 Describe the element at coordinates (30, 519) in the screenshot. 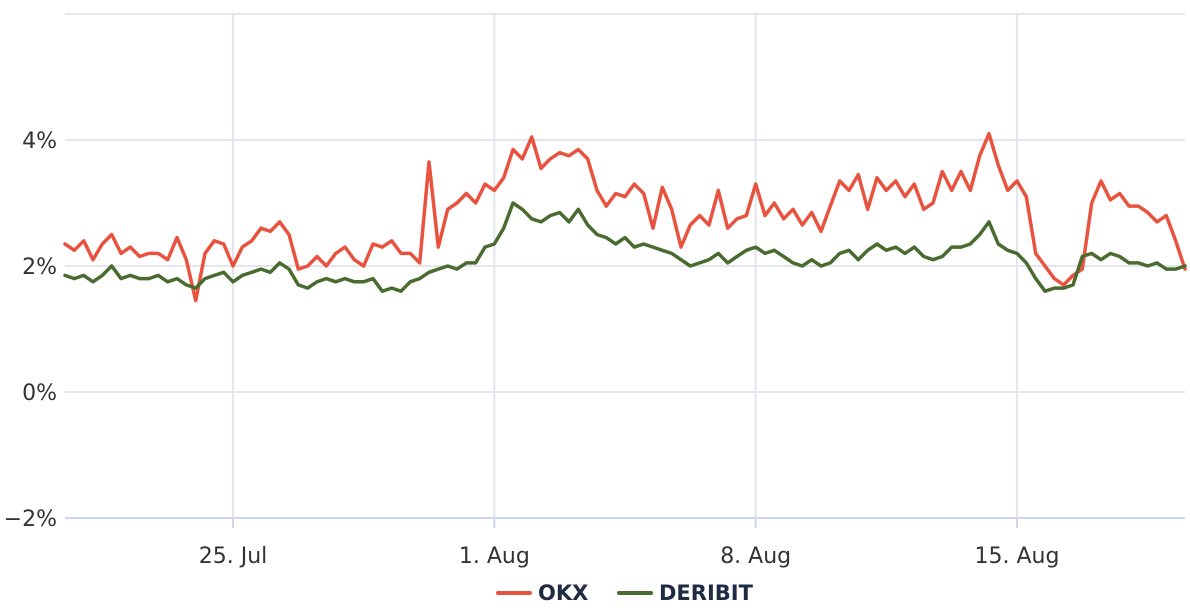

I see `y-tick-label: −2%` at that location.